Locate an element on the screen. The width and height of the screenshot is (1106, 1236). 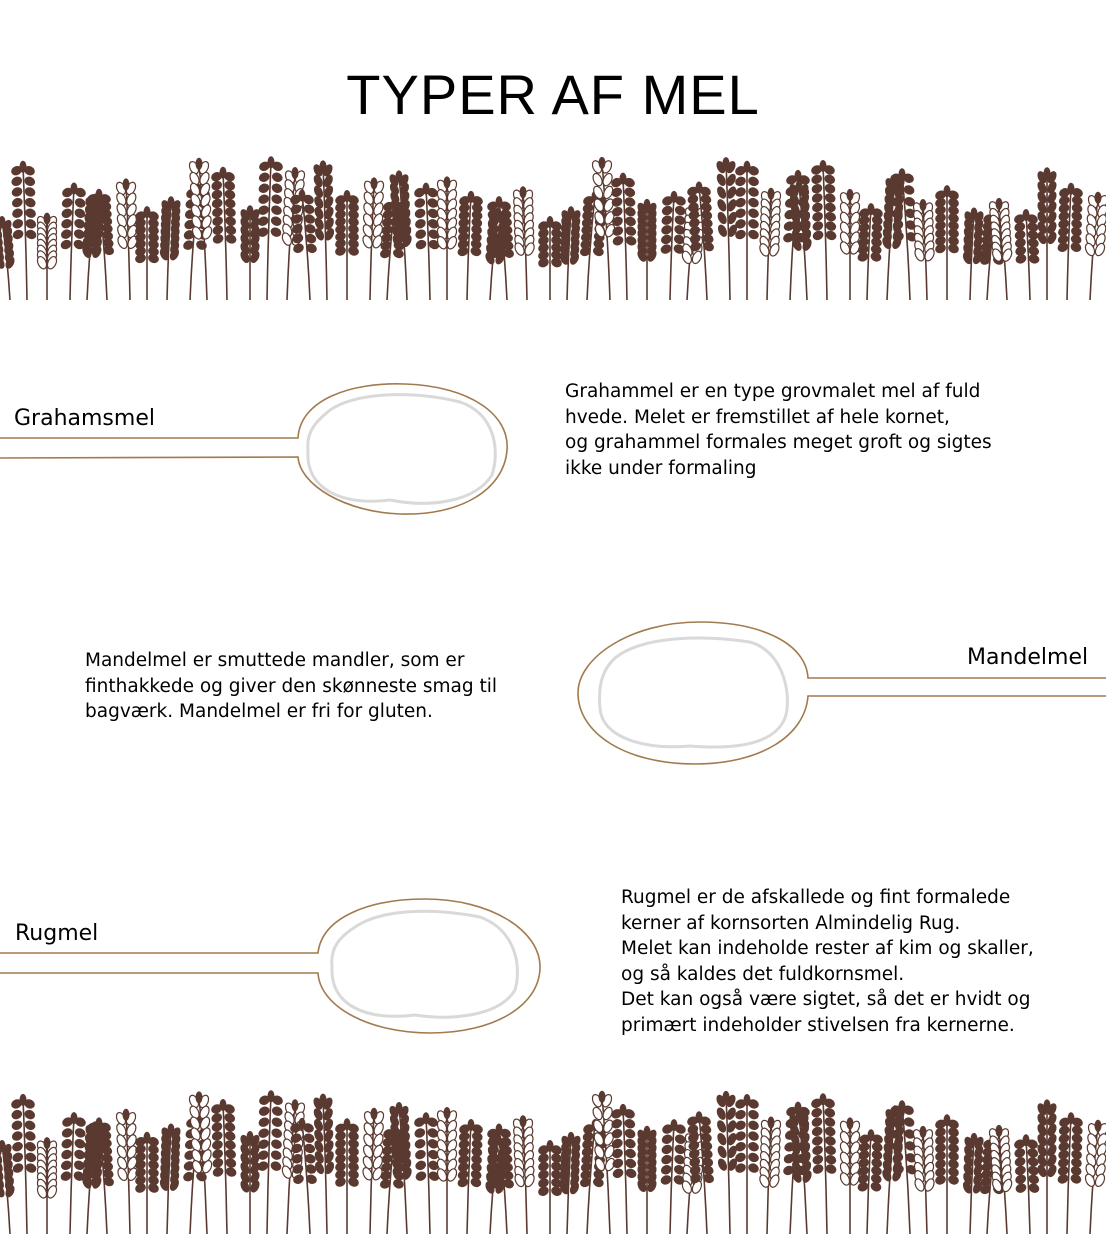
wheat-border-bottom is located at coordinates (553, 1161).